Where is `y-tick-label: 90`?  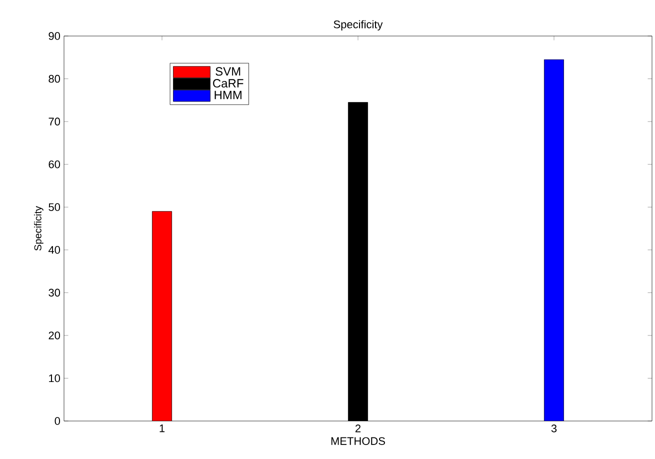
y-tick-label: 90 is located at coordinates (54, 36).